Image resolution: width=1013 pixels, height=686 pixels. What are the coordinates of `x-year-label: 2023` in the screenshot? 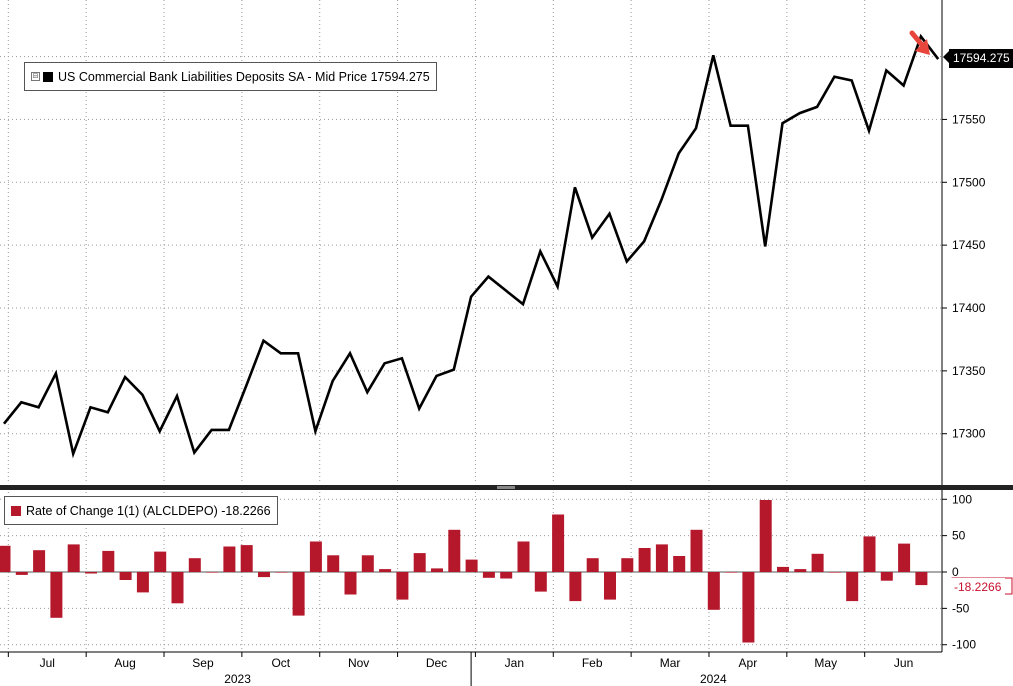 It's located at (237, 679).